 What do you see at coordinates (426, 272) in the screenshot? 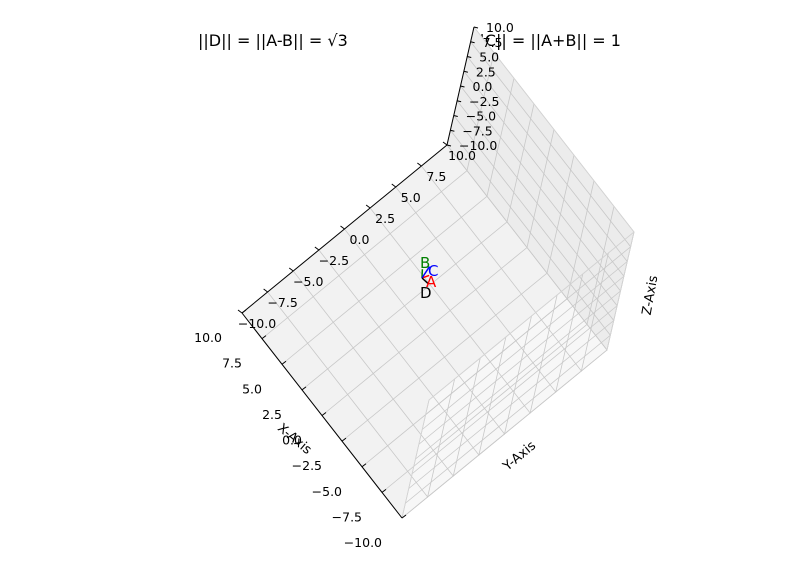
I see `vector-c-arrow` at bounding box center [426, 272].